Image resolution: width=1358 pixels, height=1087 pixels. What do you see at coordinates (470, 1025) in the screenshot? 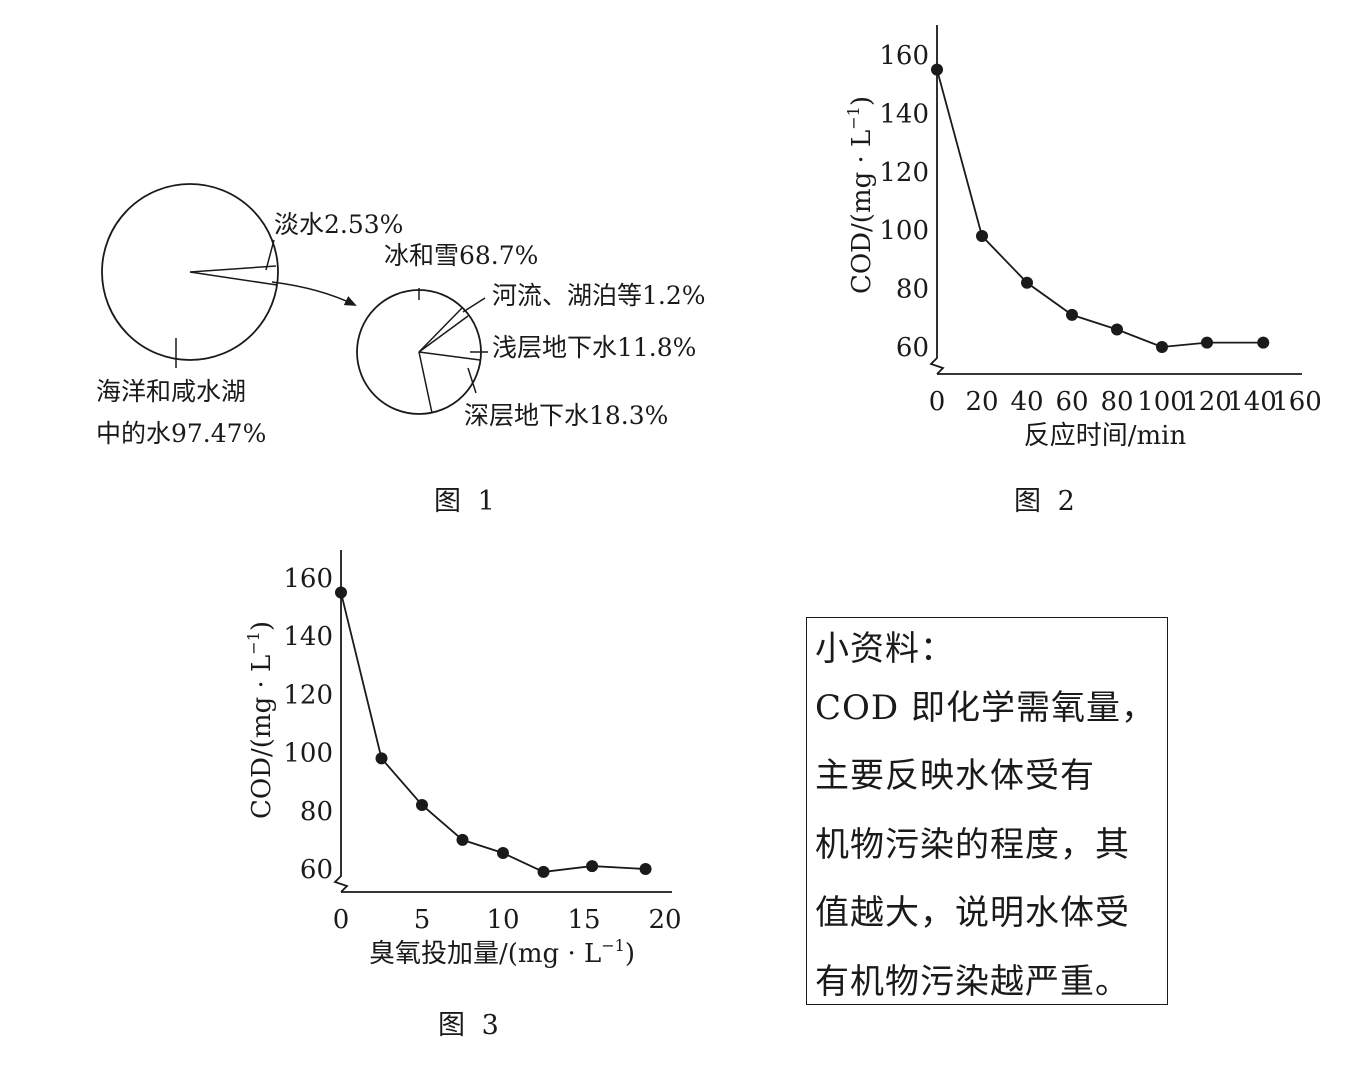
I see `caption-figure-3: 图 3` at bounding box center [470, 1025].